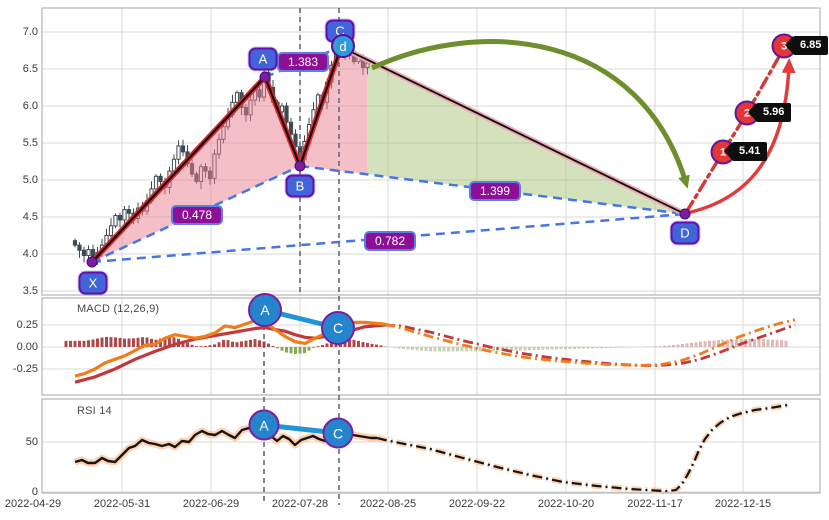 This screenshot has height=520, width=829. What do you see at coordinates (27, 347) in the screenshot?
I see `macd-axis-tick: 0.00` at bounding box center [27, 347].